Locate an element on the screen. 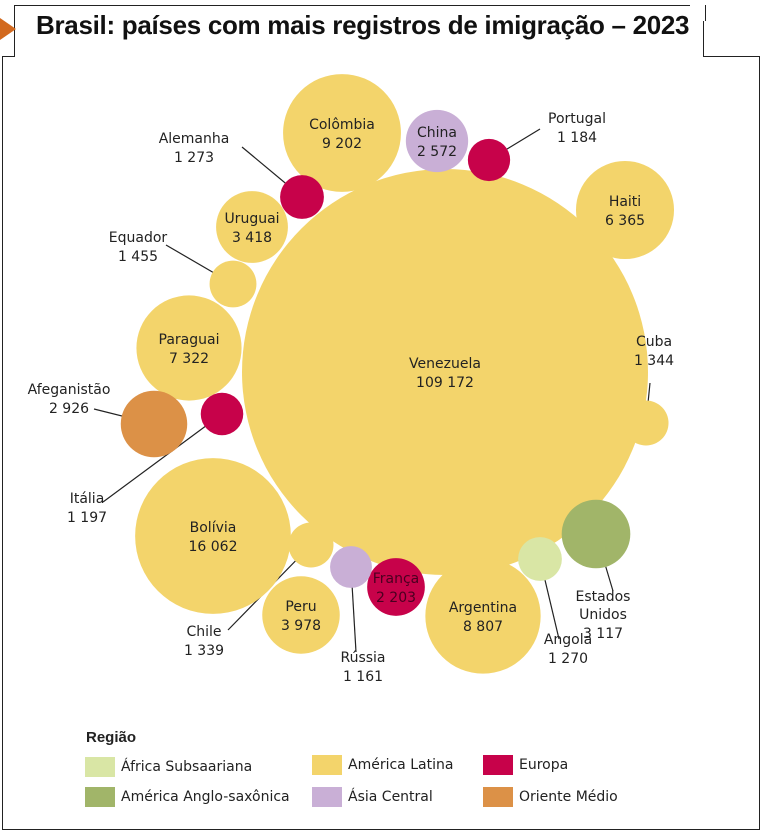 This screenshot has height=832, width=764. legend-item-africa-subsaariana: África Subsaariana is located at coordinates (168, 767).